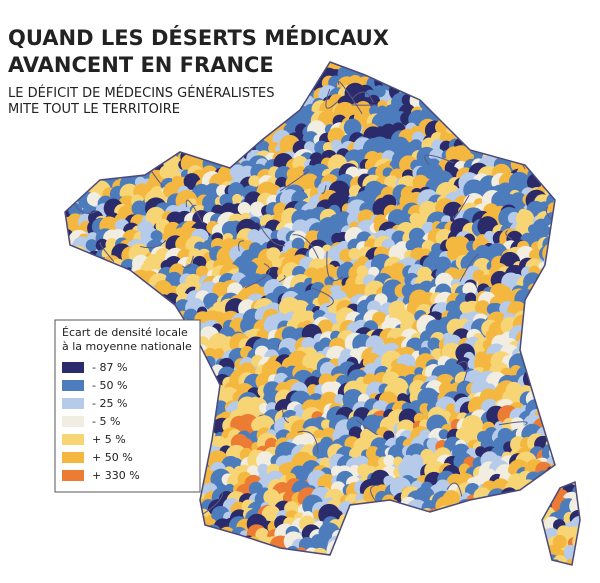 The image size is (600, 583). What do you see at coordinates (125, 332) in the screenshot?
I see `legend-title: Écart de densité locale` at bounding box center [125, 332].